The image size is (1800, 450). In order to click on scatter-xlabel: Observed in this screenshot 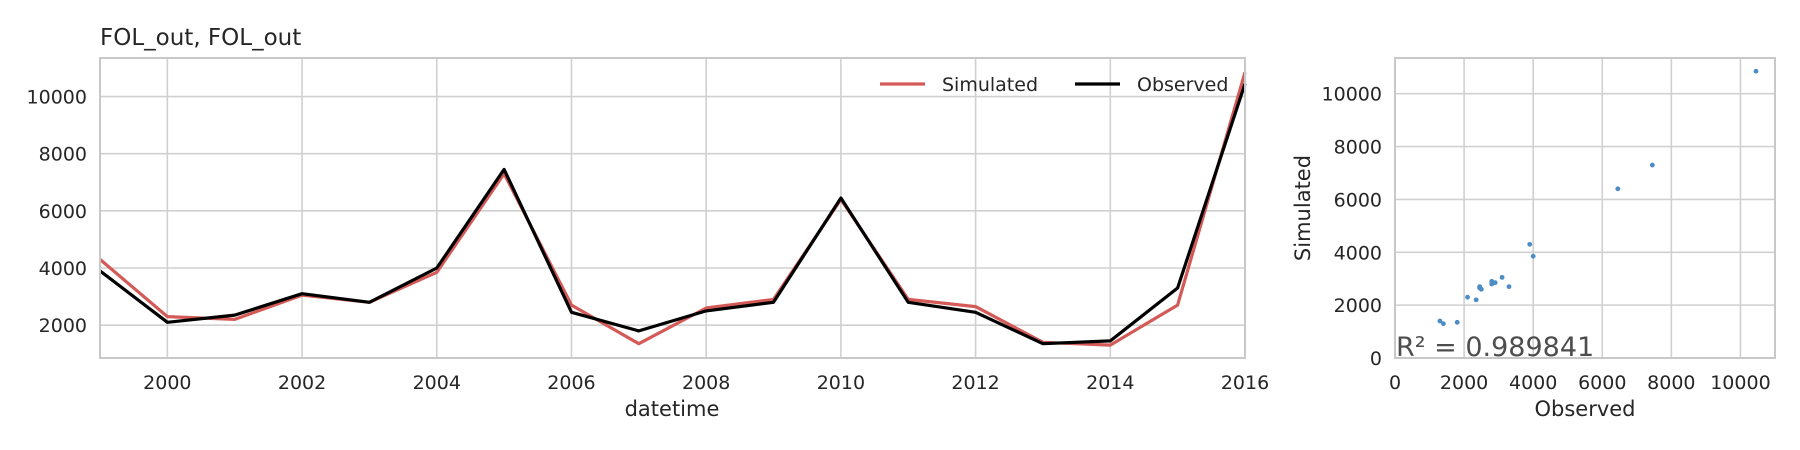, I will do `click(1584, 409)`.